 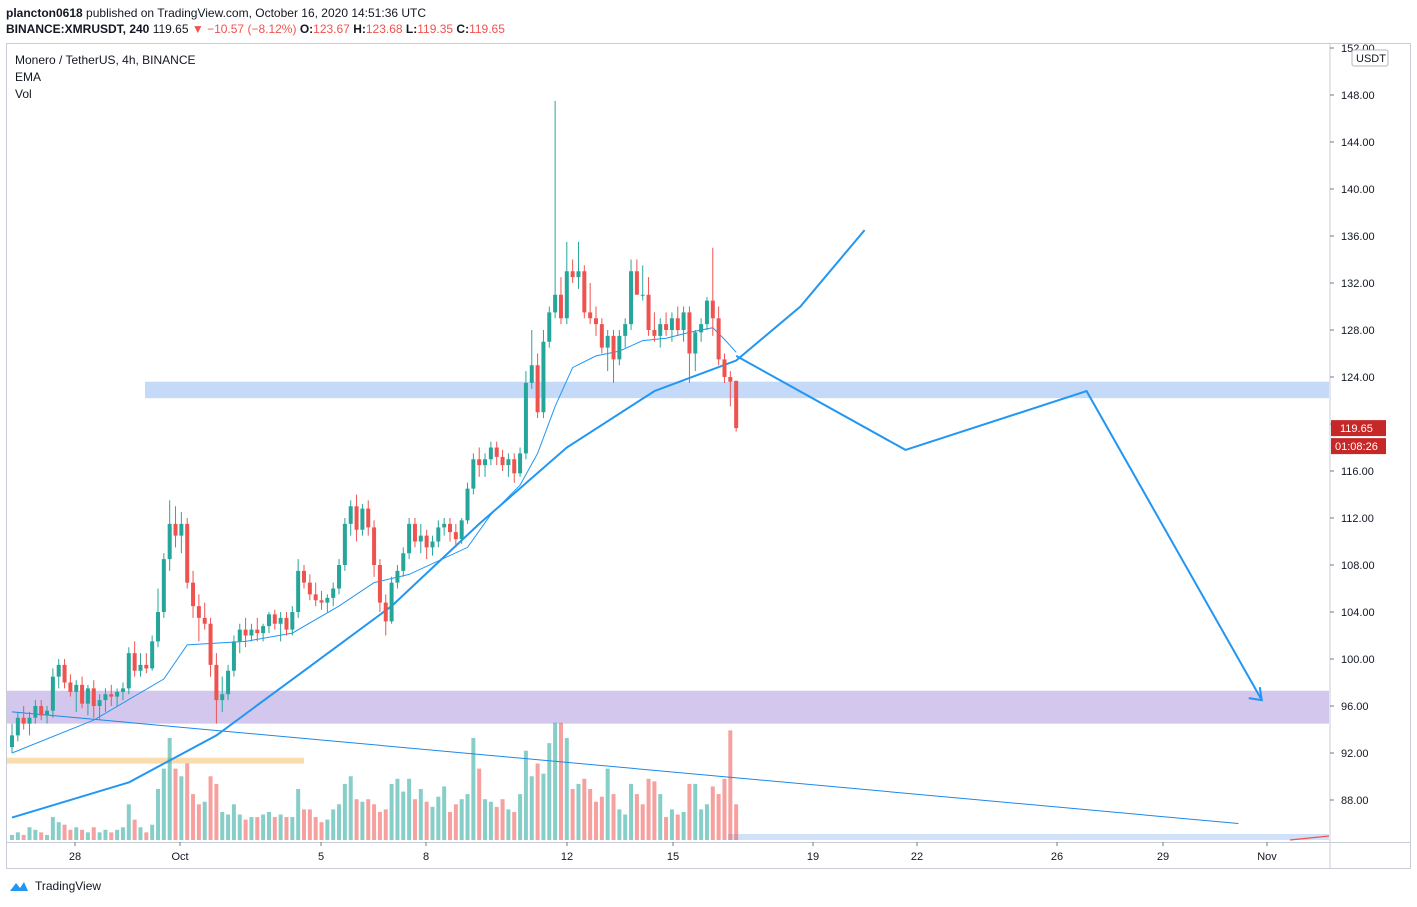 I want to click on y-tick-label: 100.00, so click(x=1358, y=660).